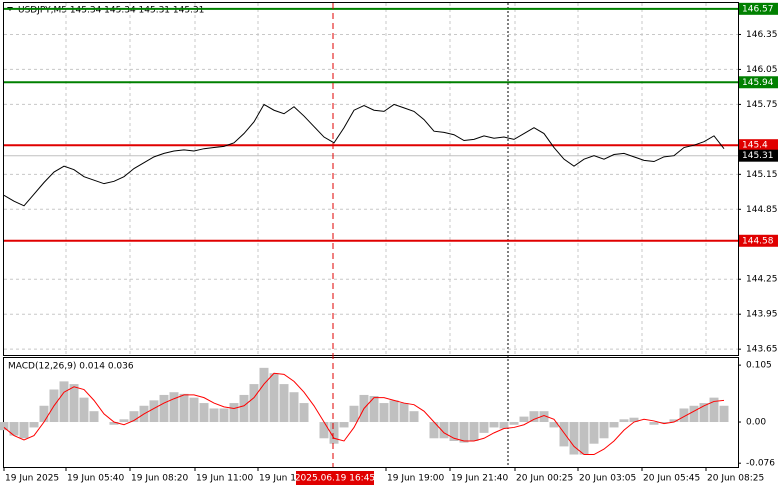  Describe the element at coordinates (111, 11) in the screenshot. I see `chart-title: USDJPY,M5 145.34 145.34 145.31 145.31` at that location.